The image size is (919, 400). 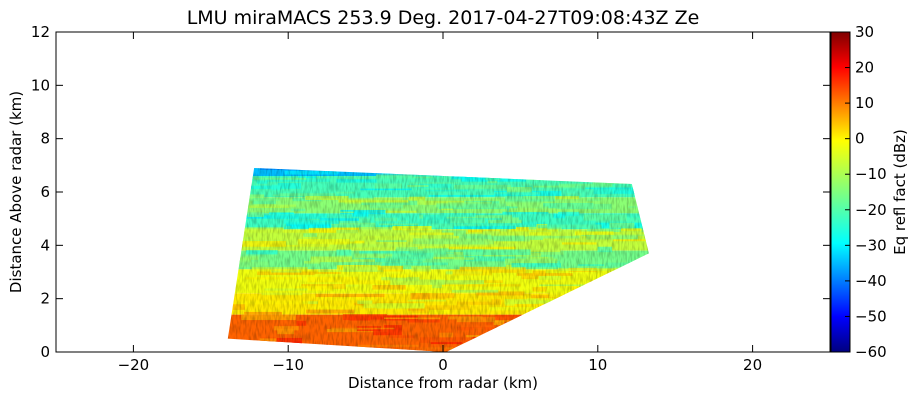 I want to click on colorbar-gradient, so click(x=840, y=192).